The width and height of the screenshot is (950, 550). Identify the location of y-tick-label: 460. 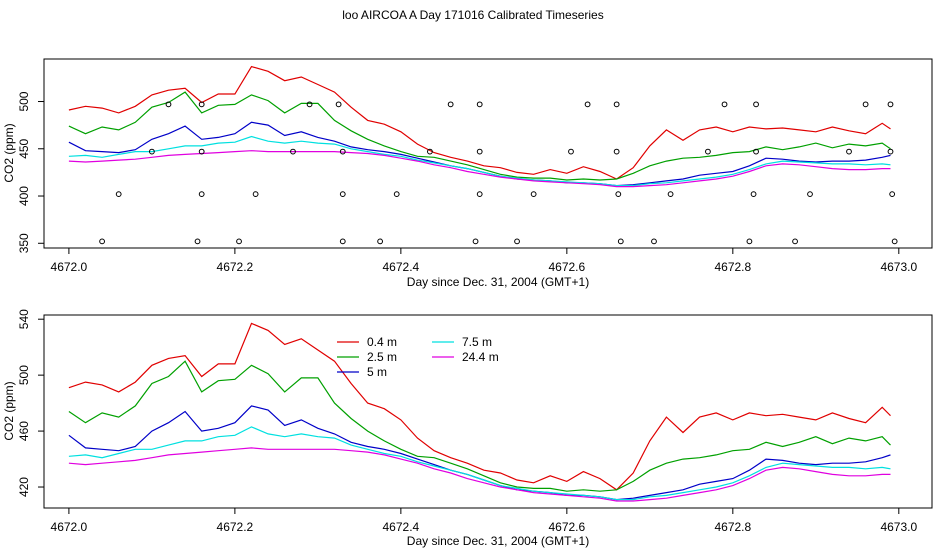
(24, 431).